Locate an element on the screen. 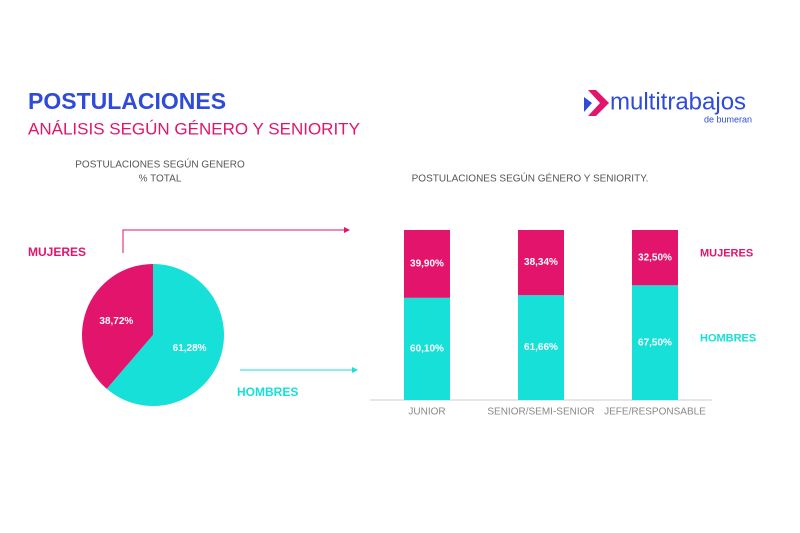 The image size is (800, 533). bar-label: 39,90% is located at coordinates (427, 264).